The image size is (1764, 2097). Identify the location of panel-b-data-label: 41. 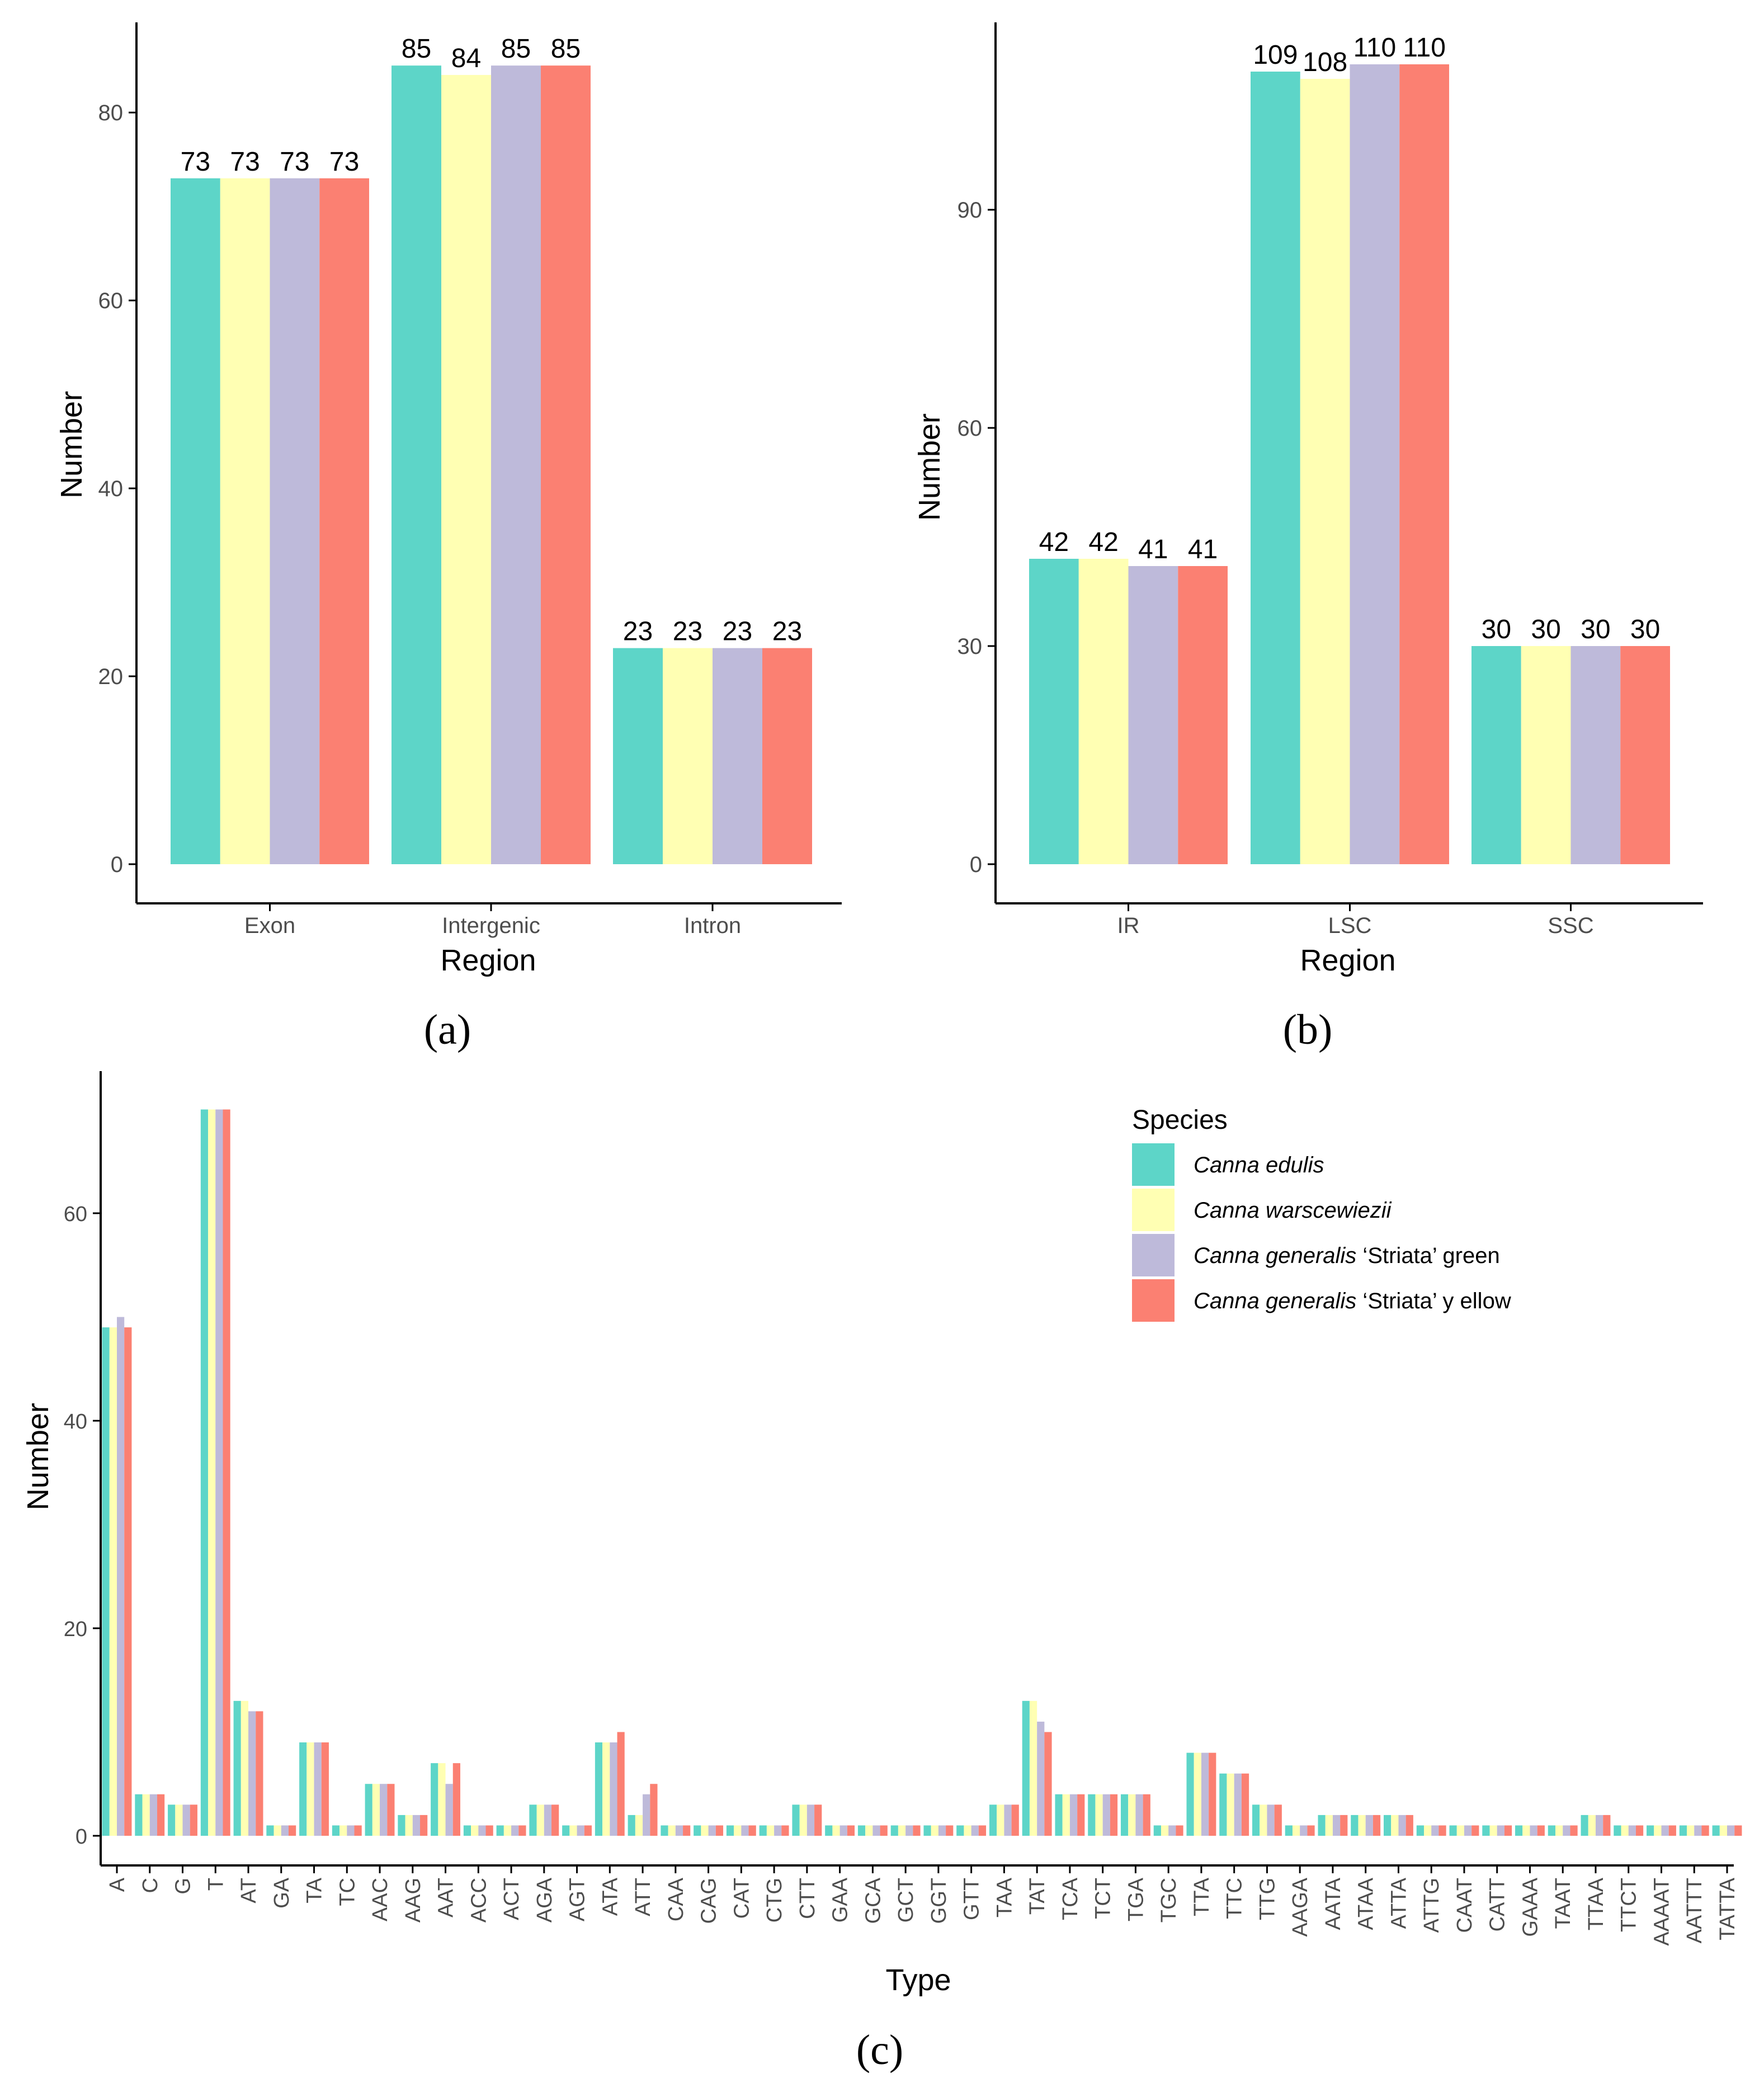
(1203, 549).